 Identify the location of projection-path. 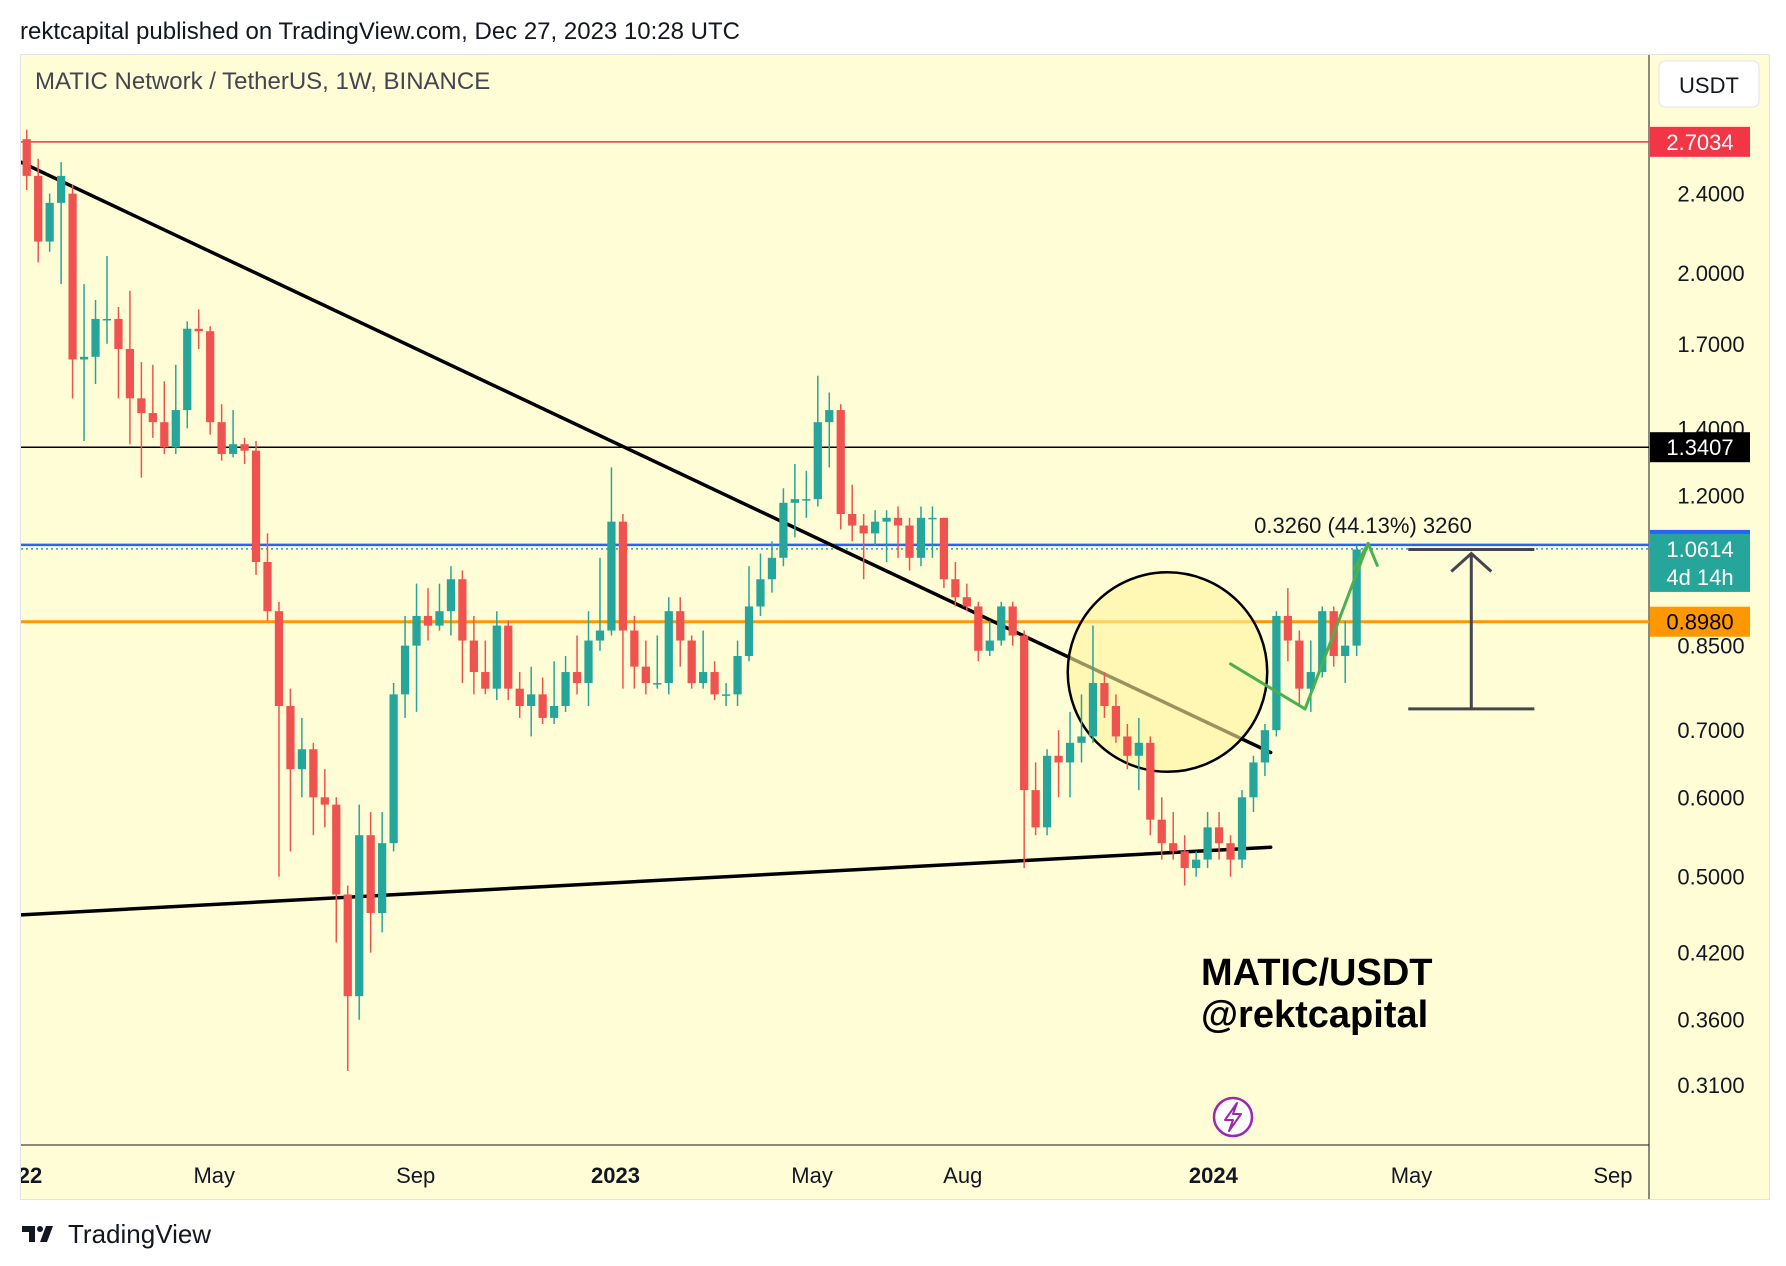
(1304, 626).